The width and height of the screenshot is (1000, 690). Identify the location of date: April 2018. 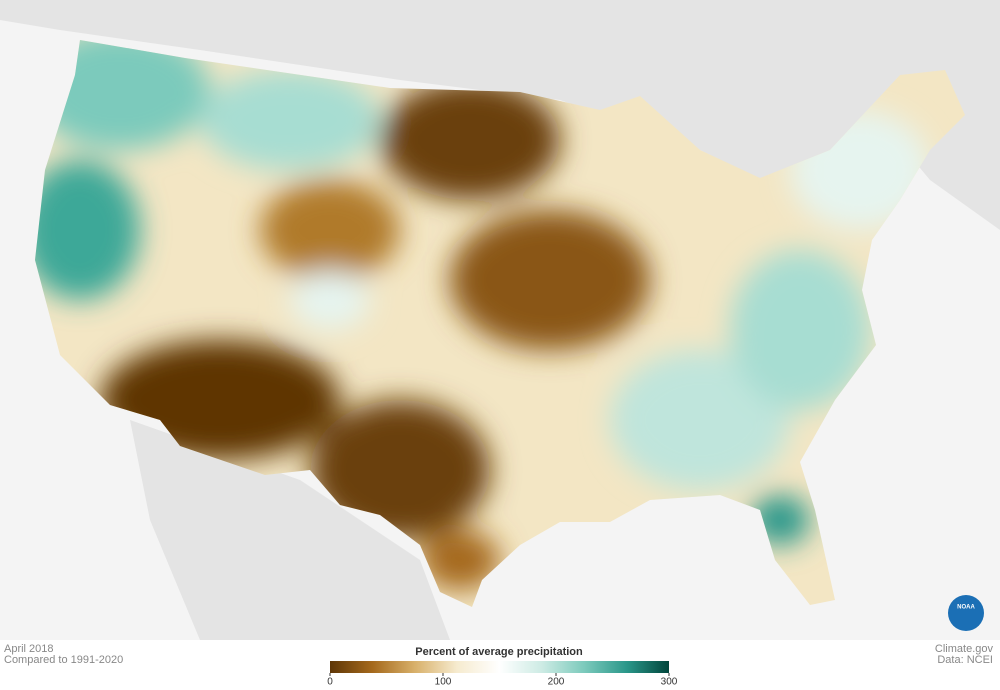
(29, 649).